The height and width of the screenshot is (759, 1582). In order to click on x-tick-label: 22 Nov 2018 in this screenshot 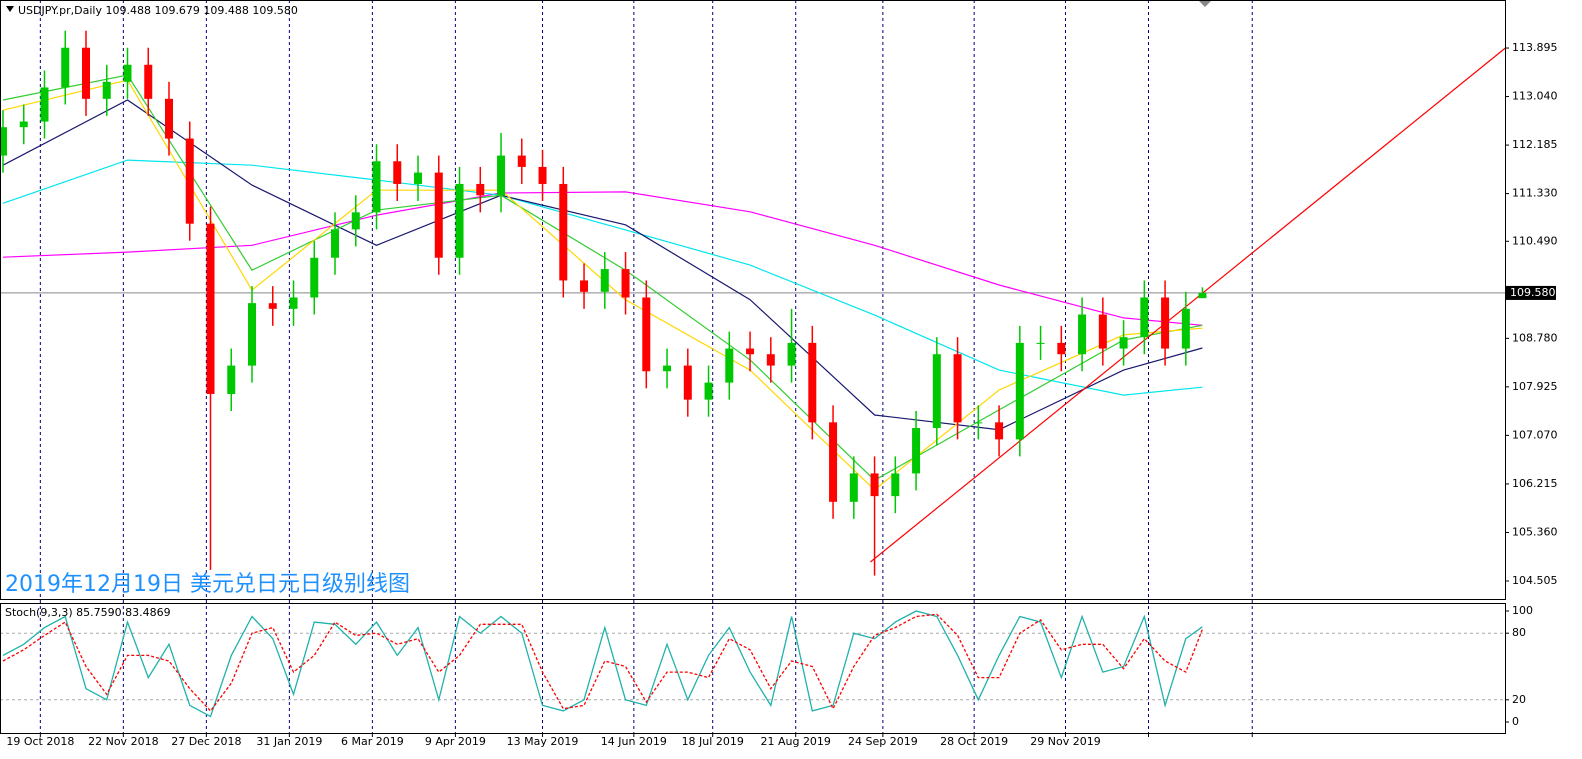, I will do `click(123, 741)`.